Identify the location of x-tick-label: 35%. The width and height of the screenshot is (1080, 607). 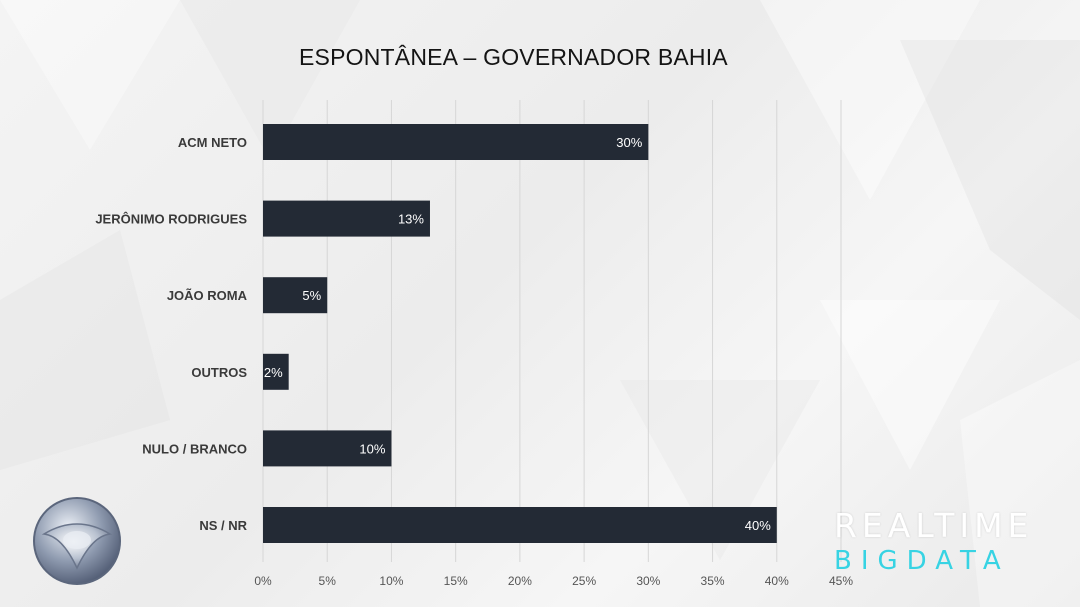
(713, 581).